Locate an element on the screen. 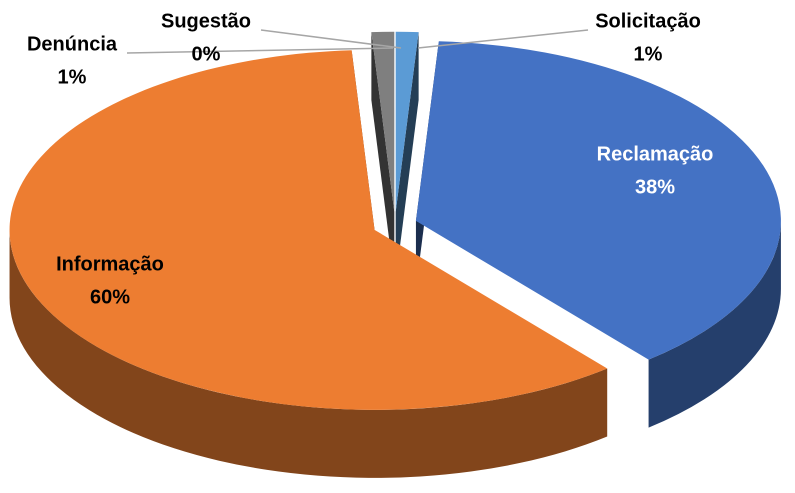 The width and height of the screenshot is (795, 493). category-label: Sugestão is located at coordinates (206, 21).